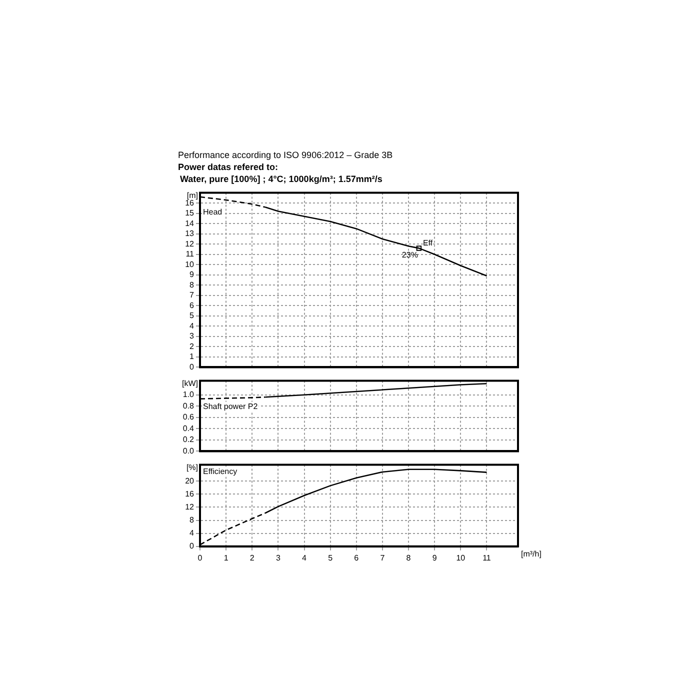 This screenshot has width=700, height=700. I want to click on x-tick-label: 8, so click(409, 557).